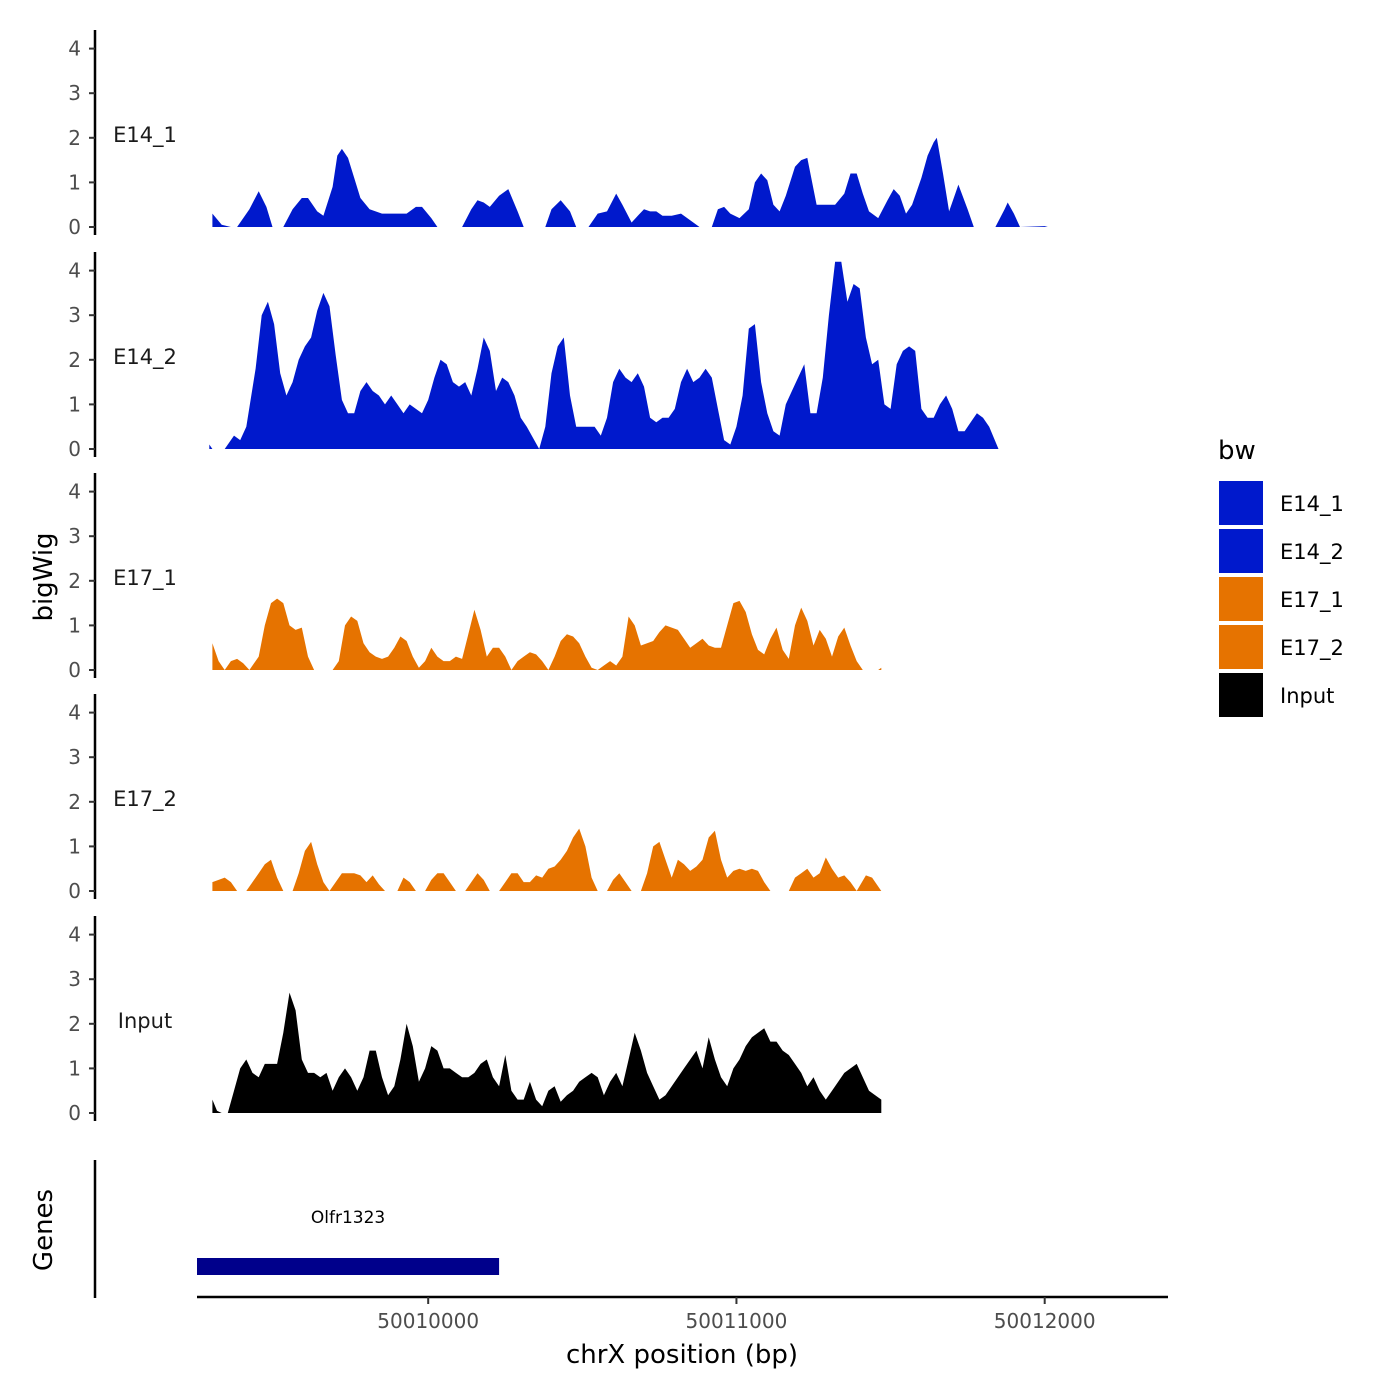  I want to click on genes-axis-title: Genes, so click(44, 1230).